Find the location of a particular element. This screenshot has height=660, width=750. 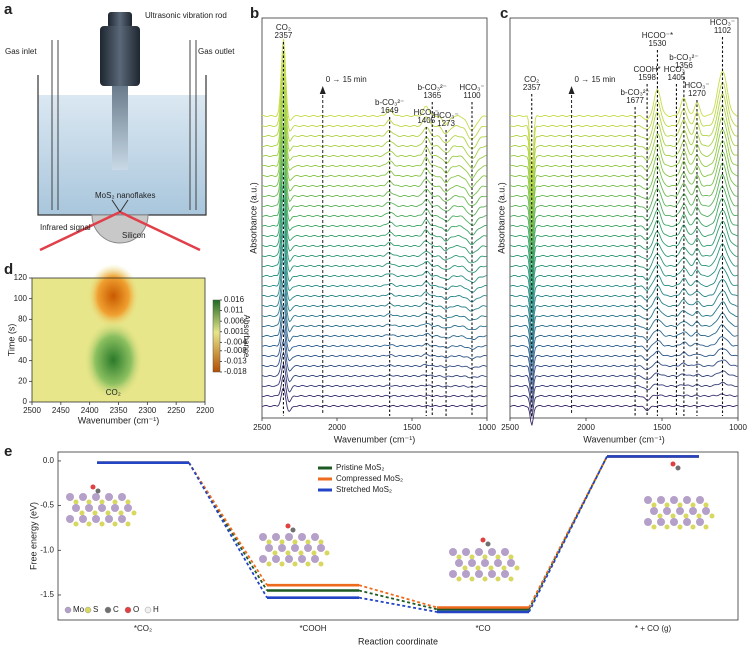

band-position: 1356 is located at coordinates (684, 65).